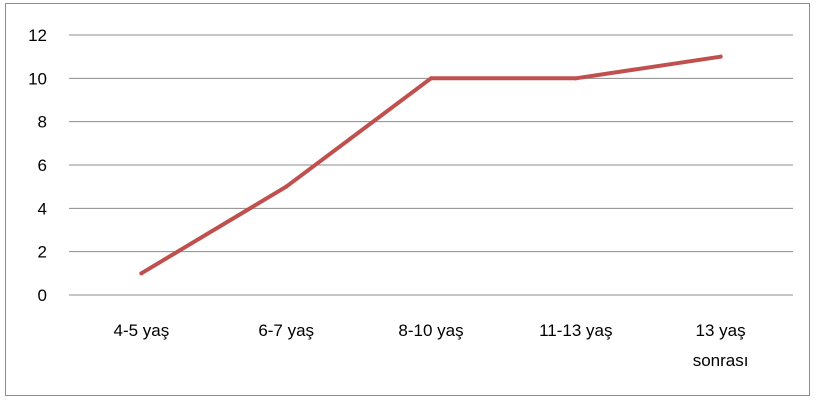 Image resolution: width=817 pixels, height=401 pixels. What do you see at coordinates (721, 360) in the screenshot?
I see `x-tick-label-line: sonrası` at bounding box center [721, 360].